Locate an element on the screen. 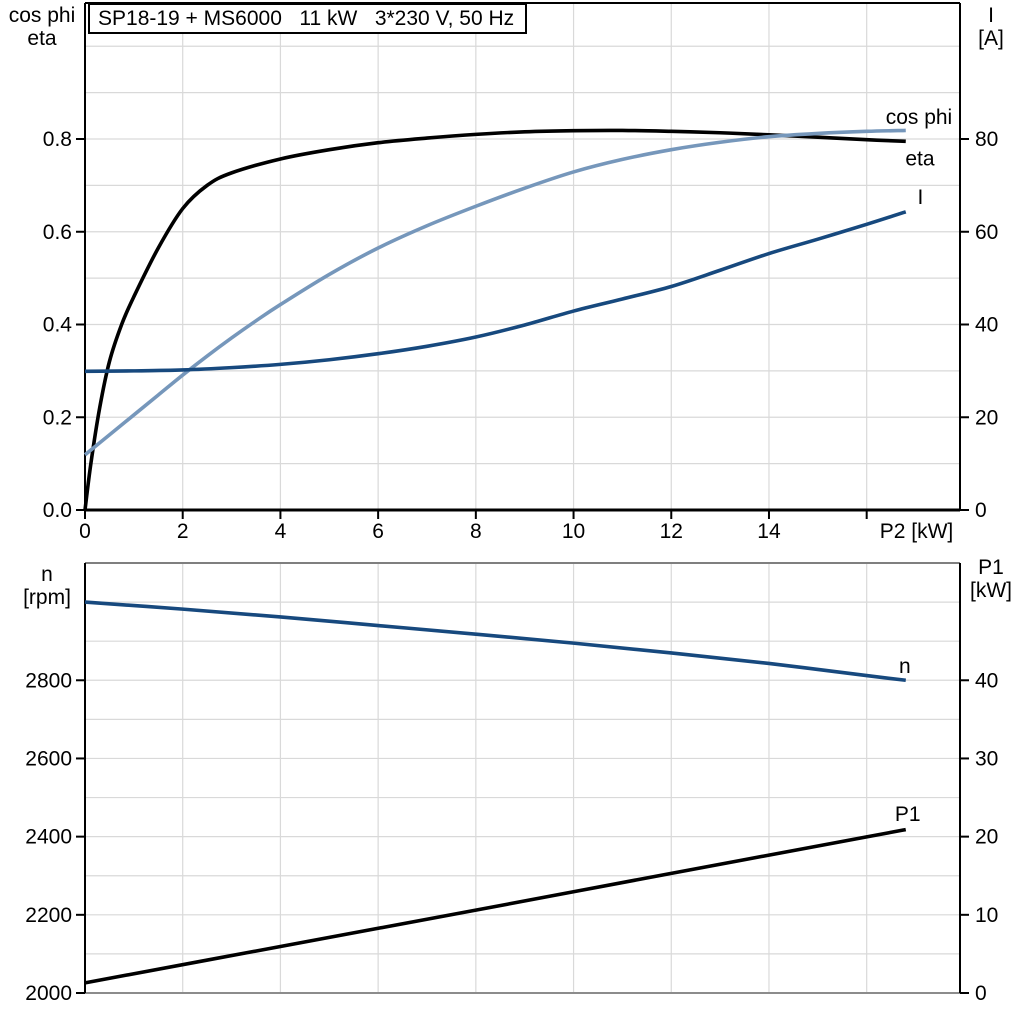 Image resolution: width=1024 pixels, height=1024 pixels. axis-unit-line: [rpm] is located at coordinates (47, 597).